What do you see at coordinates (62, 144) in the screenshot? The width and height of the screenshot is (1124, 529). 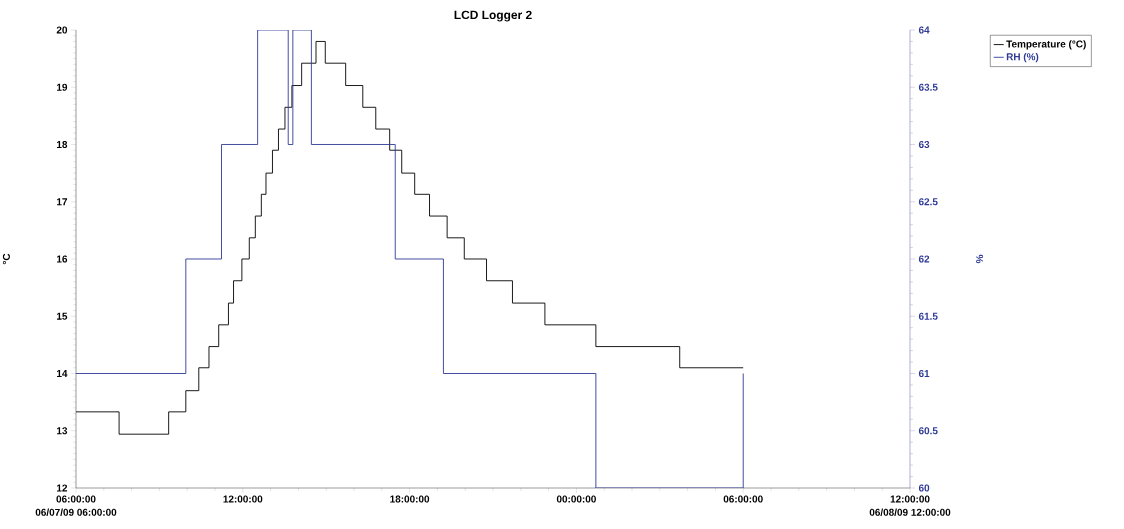 I see `y-tick-label: 18` at bounding box center [62, 144].